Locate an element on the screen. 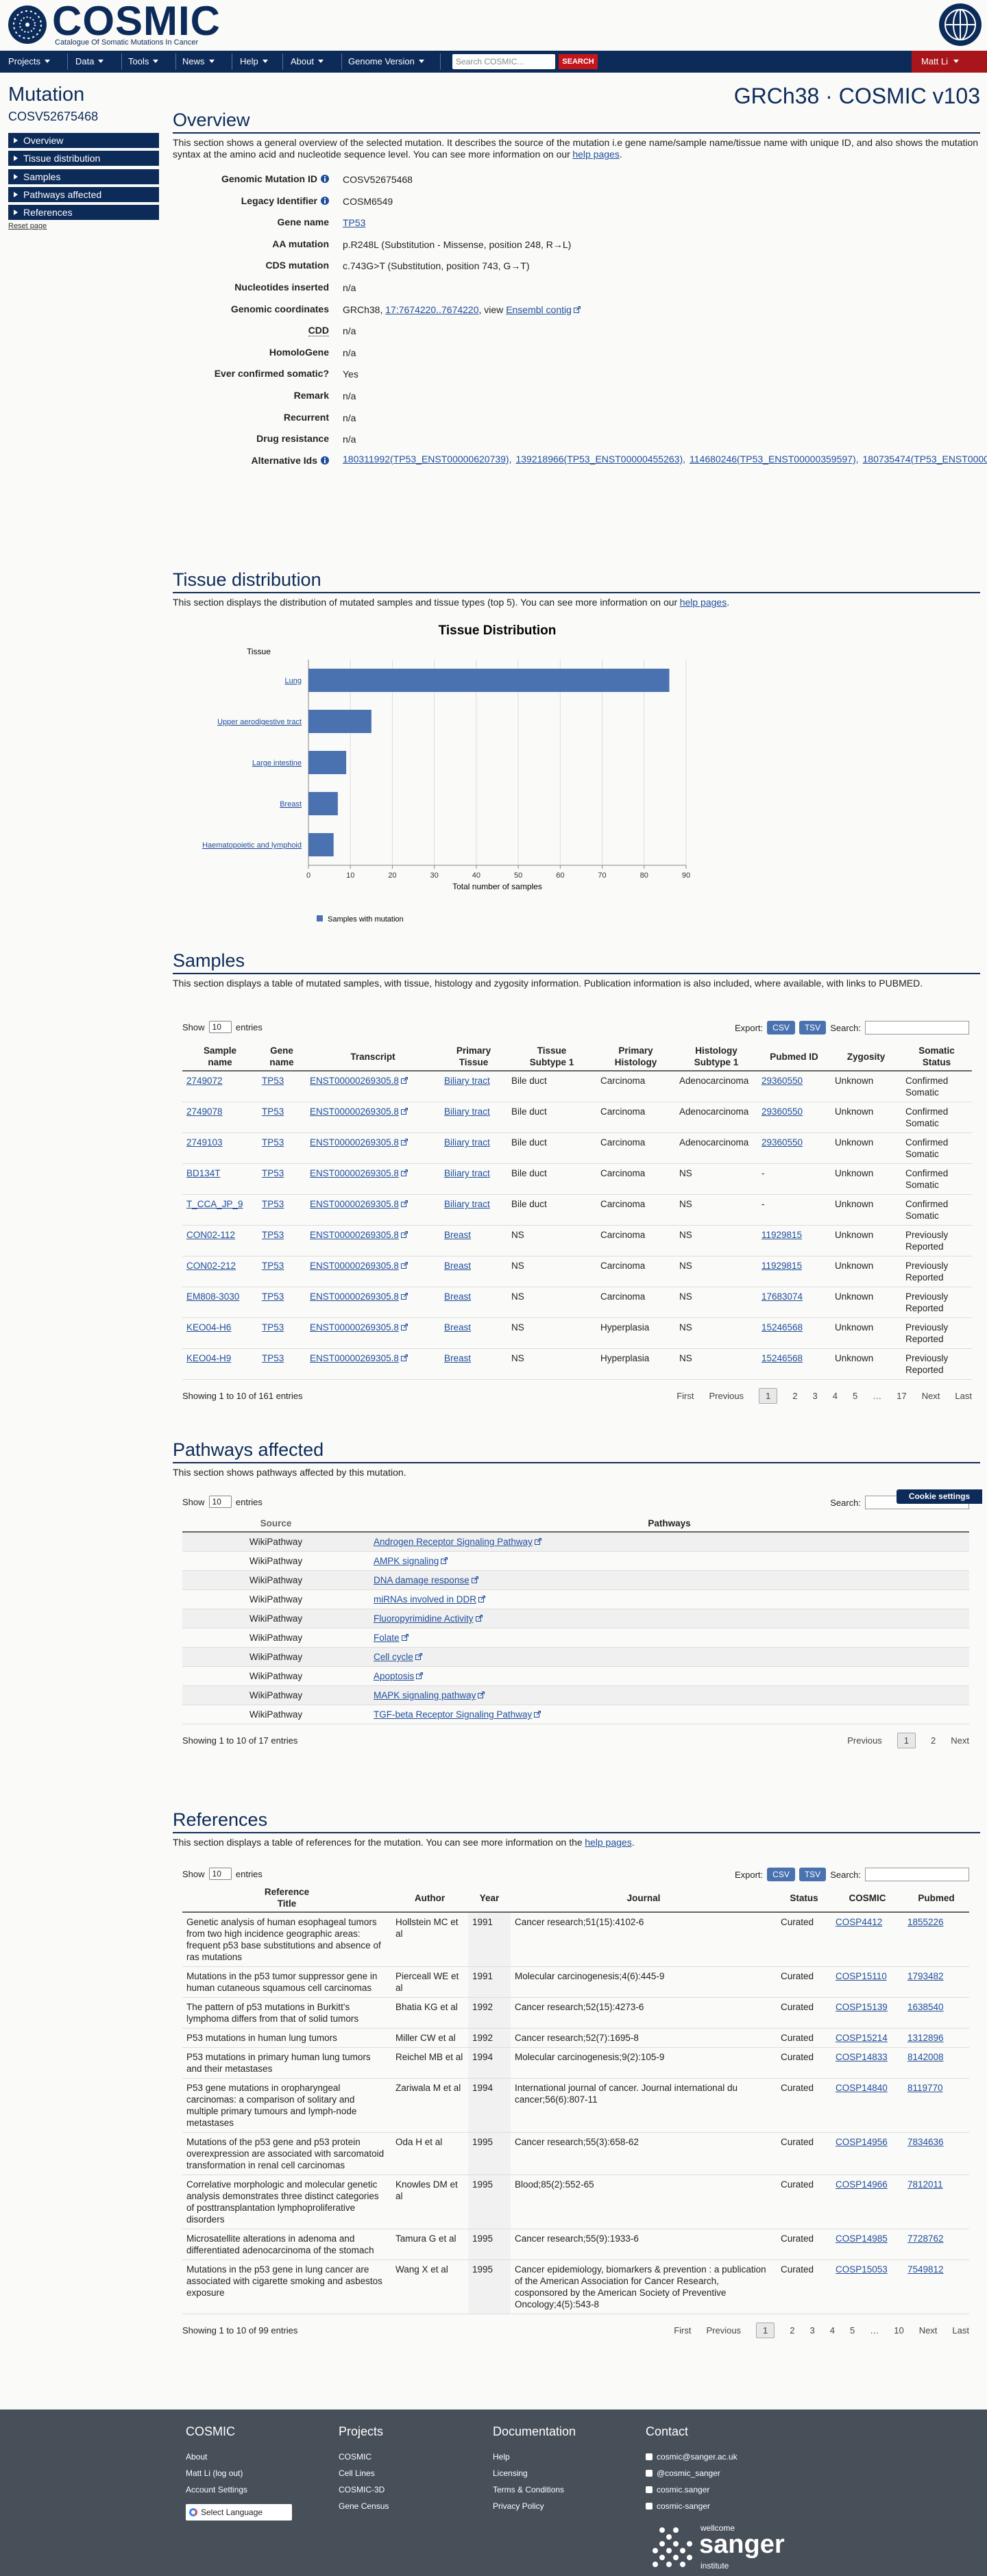  page-button: Previous is located at coordinates (724, 2330).